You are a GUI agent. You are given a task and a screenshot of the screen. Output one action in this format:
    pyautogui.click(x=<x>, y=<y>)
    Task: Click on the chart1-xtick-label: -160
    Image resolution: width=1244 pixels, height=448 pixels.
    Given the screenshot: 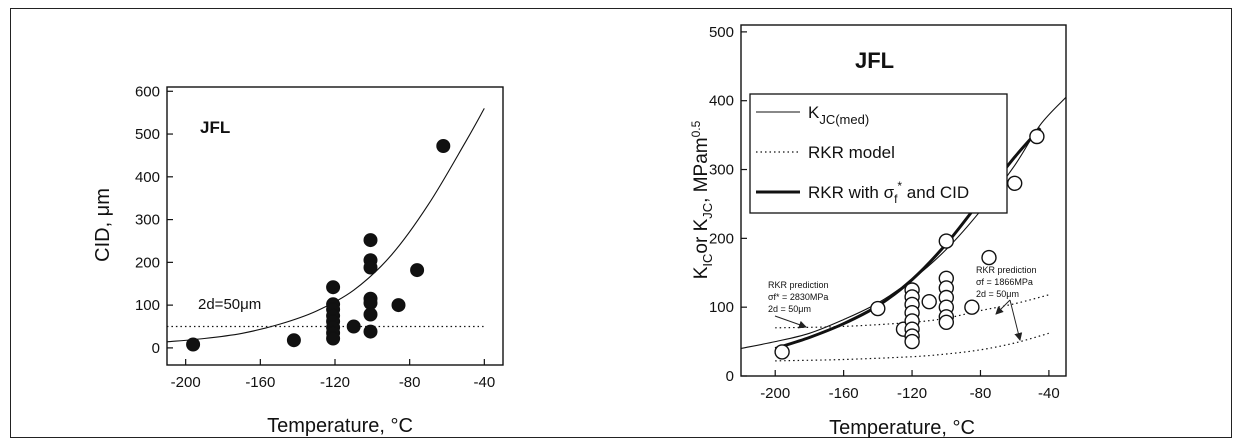 What is the action you would take?
    pyautogui.click(x=260, y=382)
    